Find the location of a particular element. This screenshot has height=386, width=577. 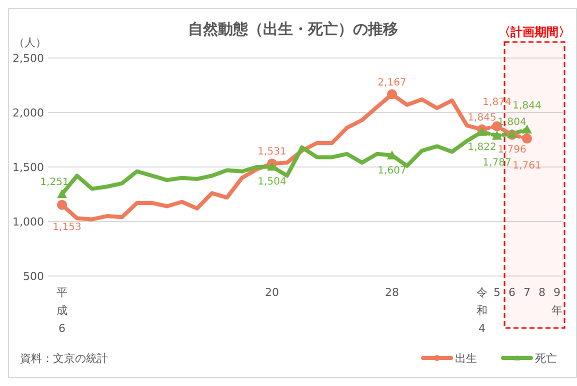

data-label: 1,531 is located at coordinates (272, 152).